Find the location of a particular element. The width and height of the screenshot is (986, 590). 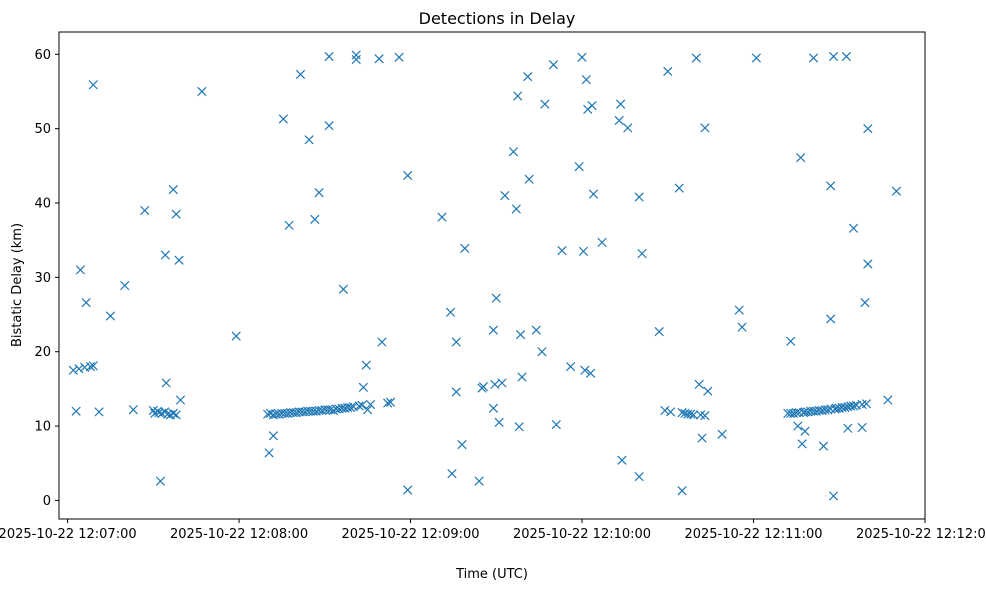

y-tick-label: 10 is located at coordinates (42, 427).